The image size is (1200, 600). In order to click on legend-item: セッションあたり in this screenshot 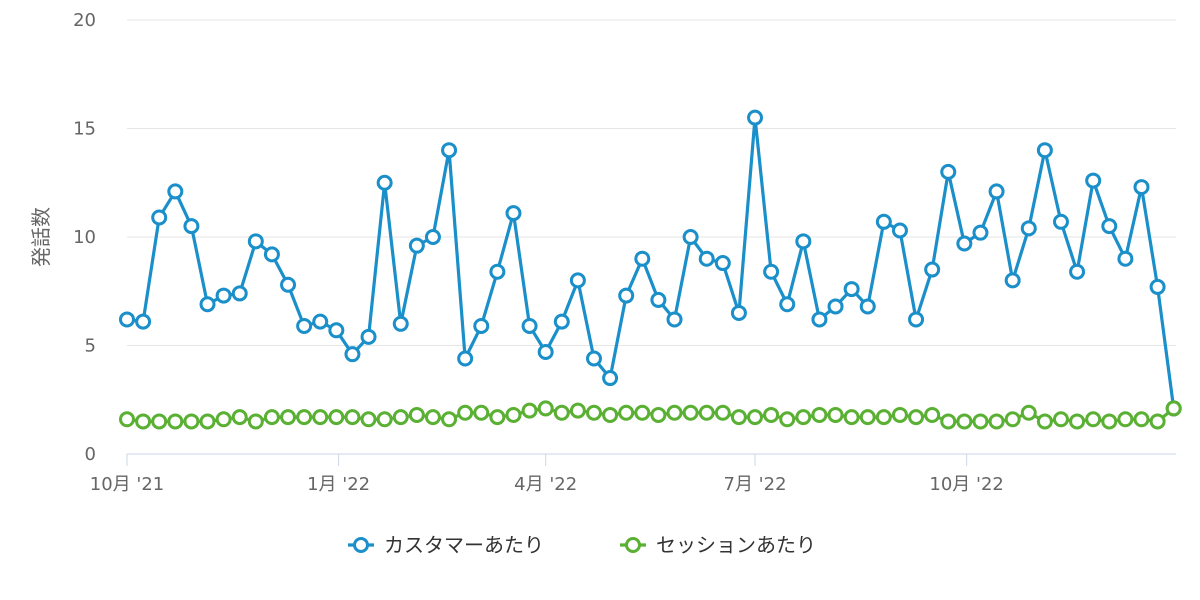, I will do `click(718, 545)`.